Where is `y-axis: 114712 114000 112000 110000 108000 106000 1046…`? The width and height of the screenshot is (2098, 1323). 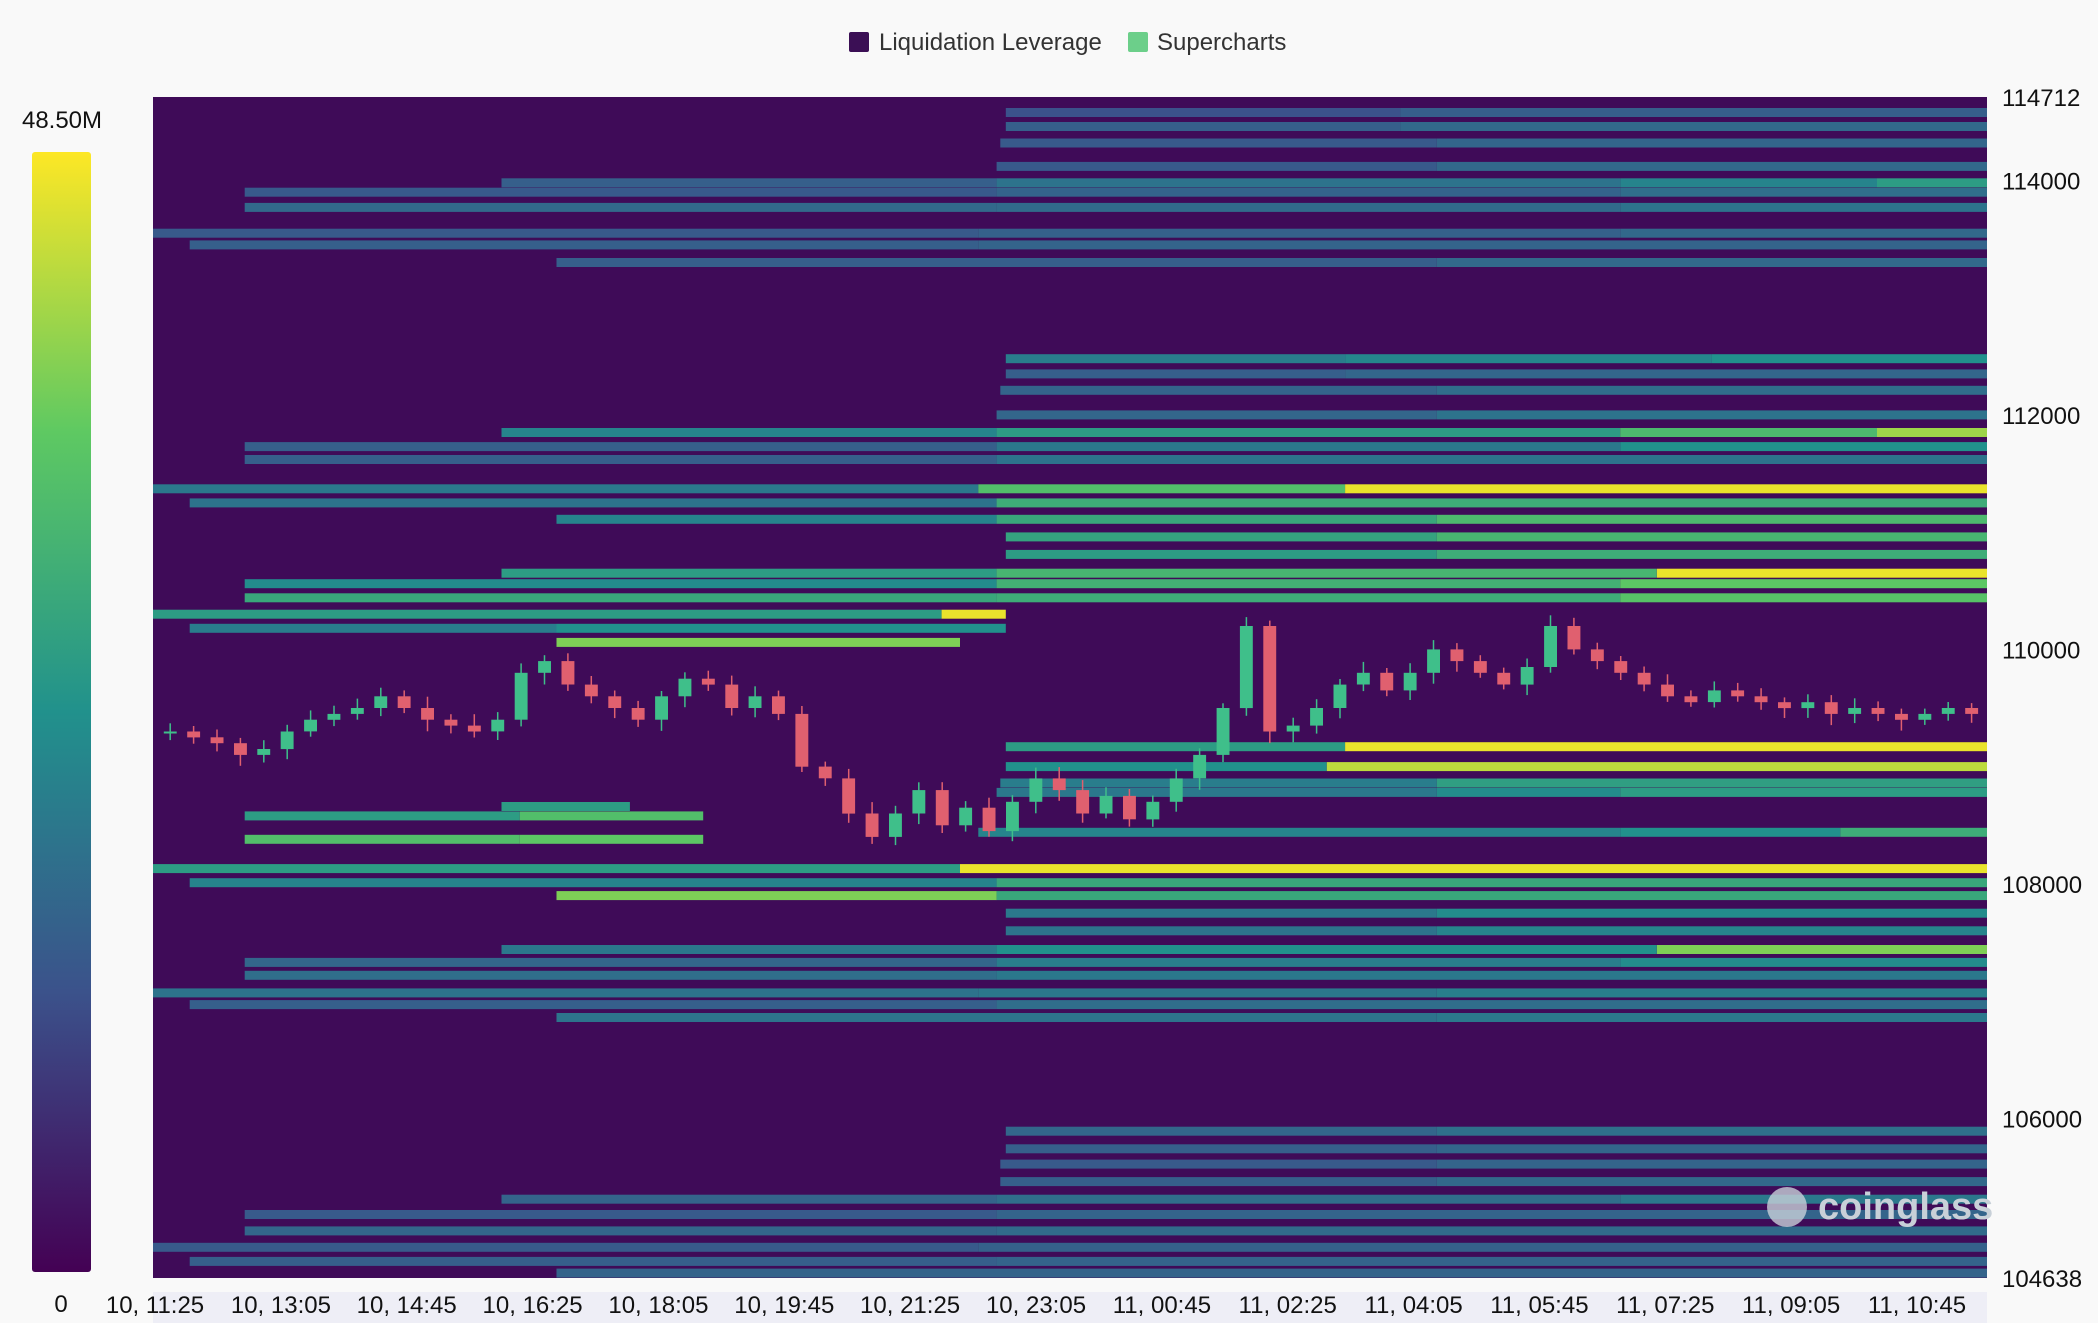 y-axis: 114712 114000 112000 110000 108000 106000 1046… is located at coordinates (2042, 689).